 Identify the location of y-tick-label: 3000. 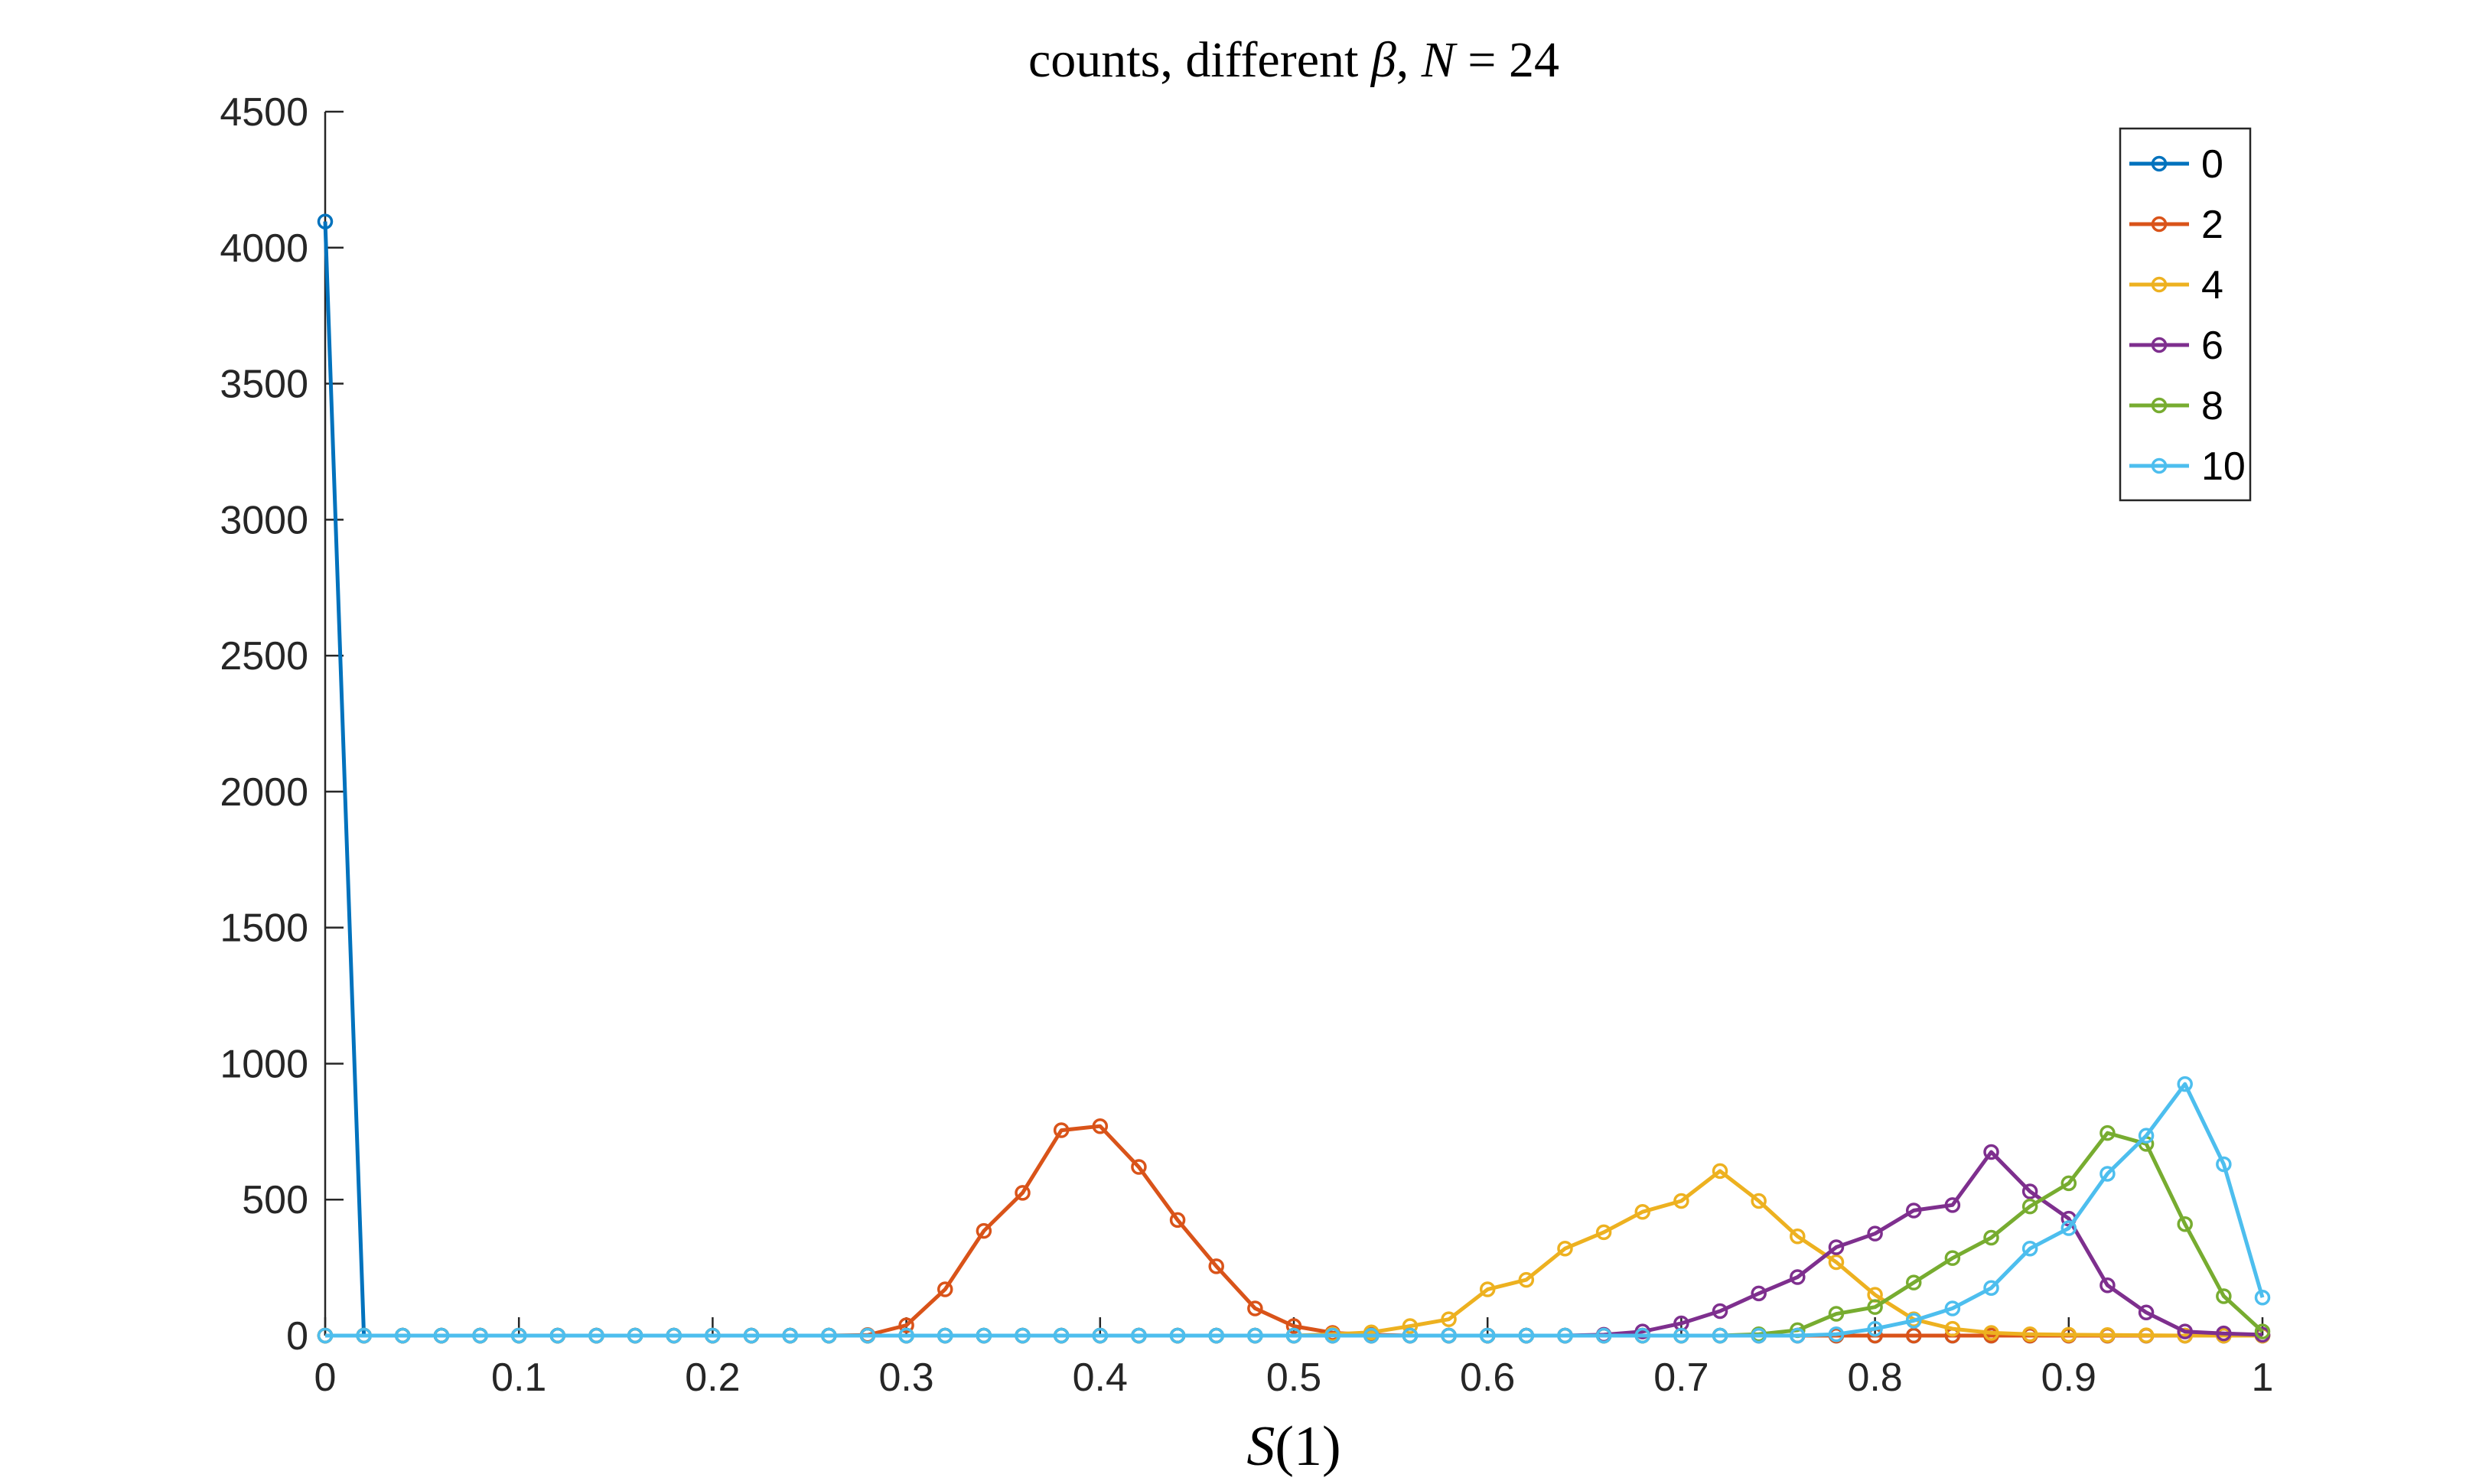
(264, 520).